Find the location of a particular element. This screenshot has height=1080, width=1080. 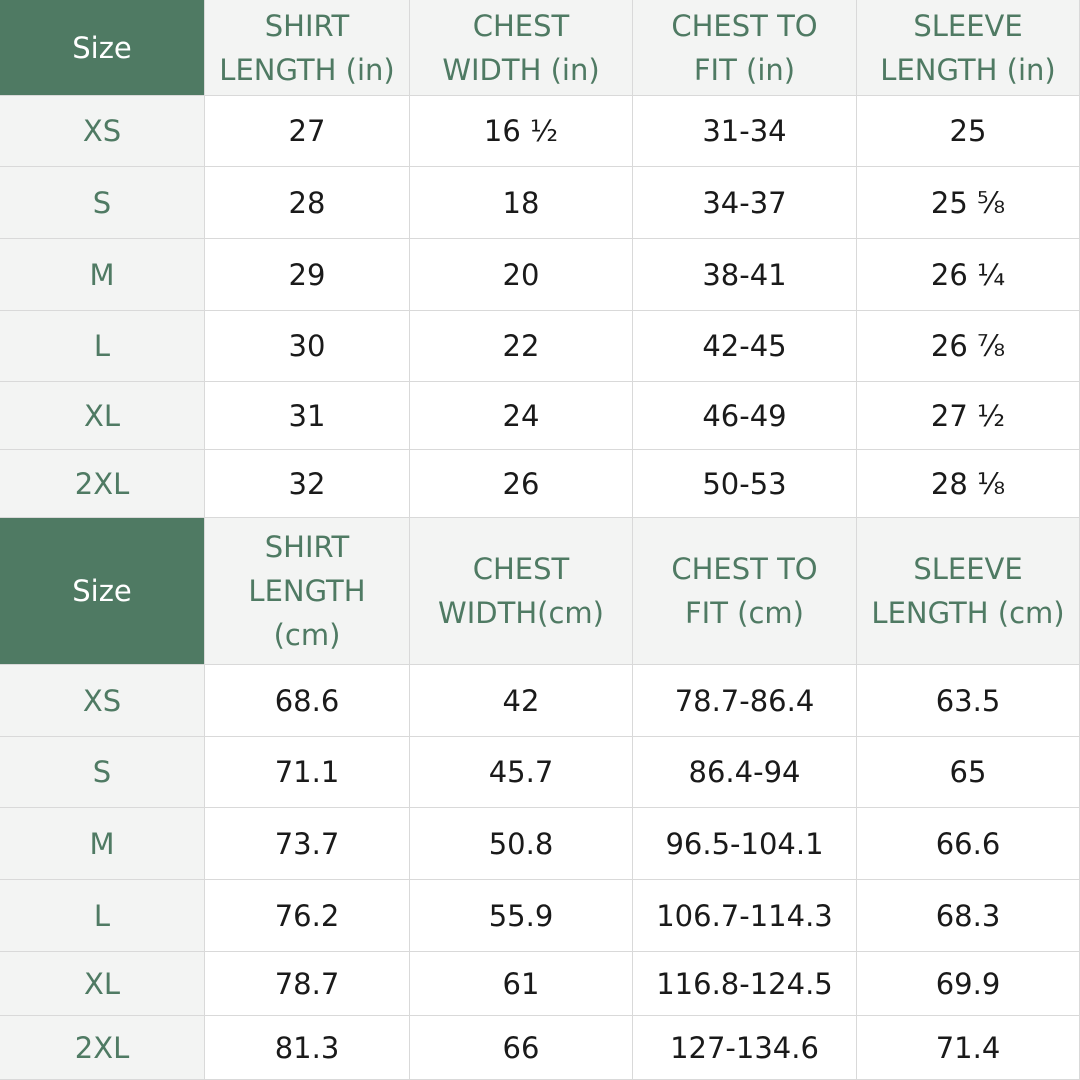

measurement: 45.7 is located at coordinates (521, 772).